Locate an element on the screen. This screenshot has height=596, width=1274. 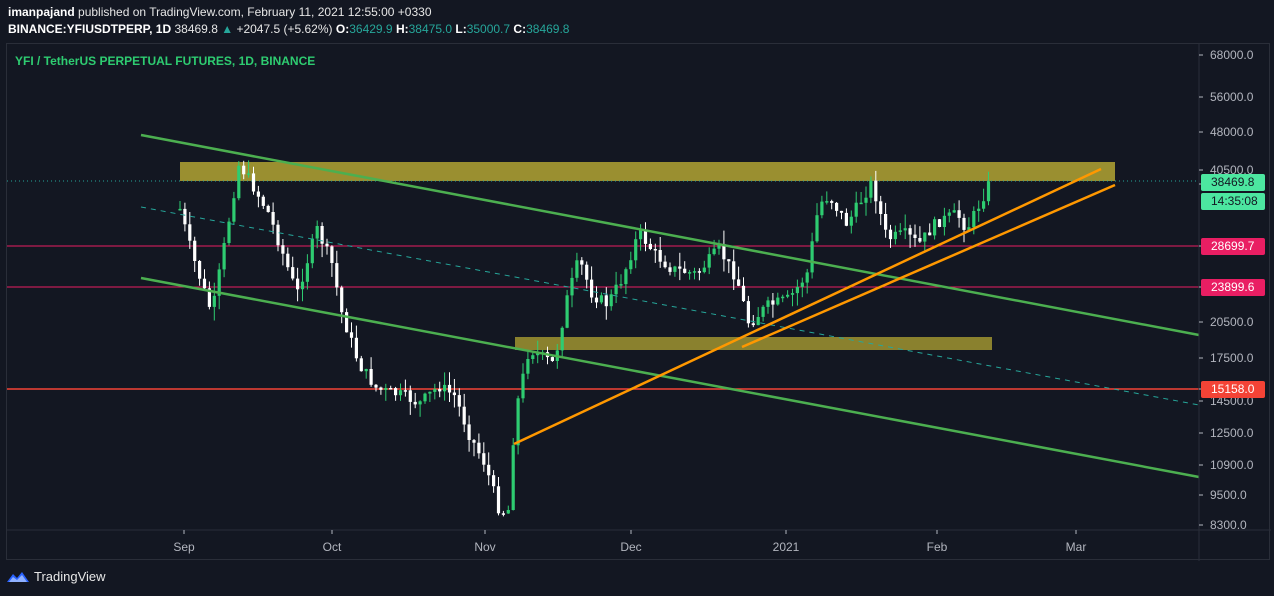
countdown-tag: 14:35:08 is located at coordinates (1234, 201).